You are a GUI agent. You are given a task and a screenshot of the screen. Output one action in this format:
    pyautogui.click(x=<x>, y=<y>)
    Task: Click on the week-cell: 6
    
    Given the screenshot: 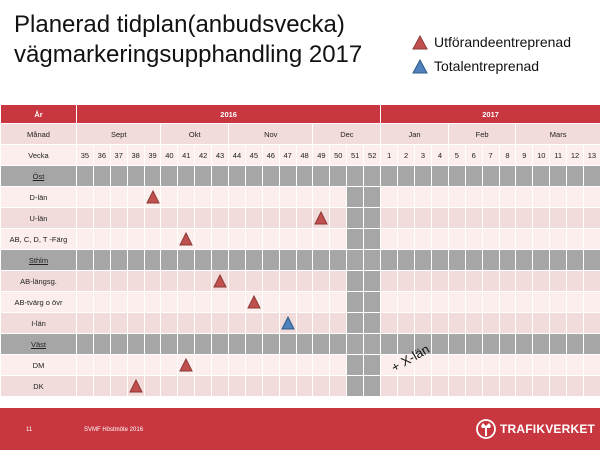 What is the action you would take?
    pyautogui.click(x=473, y=155)
    